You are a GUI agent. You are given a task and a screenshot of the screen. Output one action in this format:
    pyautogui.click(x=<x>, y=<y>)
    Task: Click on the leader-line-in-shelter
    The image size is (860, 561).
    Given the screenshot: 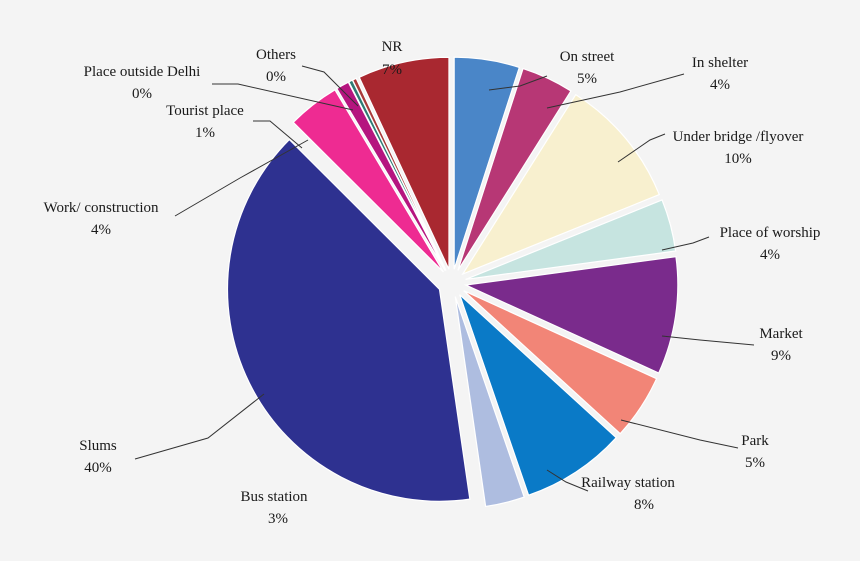 What is the action you would take?
    pyautogui.click(x=615, y=91)
    